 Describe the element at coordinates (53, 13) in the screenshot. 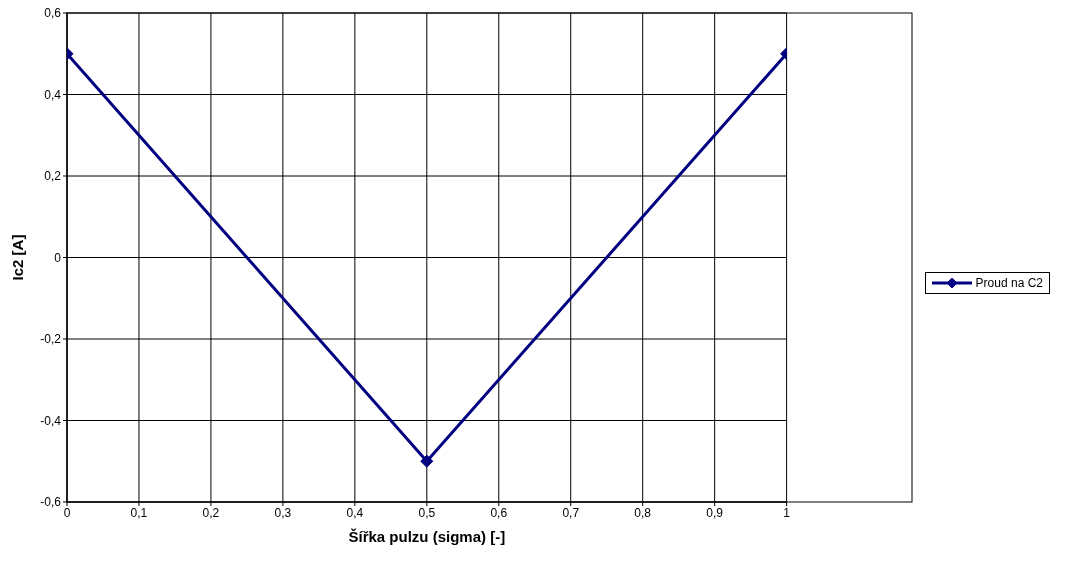

I see `y-tick-label: 0,6` at that location.